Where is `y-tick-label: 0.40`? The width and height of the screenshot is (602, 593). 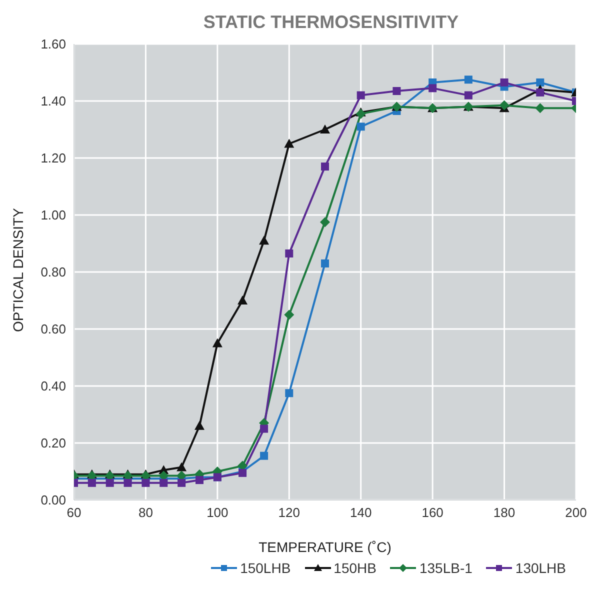 y-tick-label: 0.40 is located at coordinates (53, 386).